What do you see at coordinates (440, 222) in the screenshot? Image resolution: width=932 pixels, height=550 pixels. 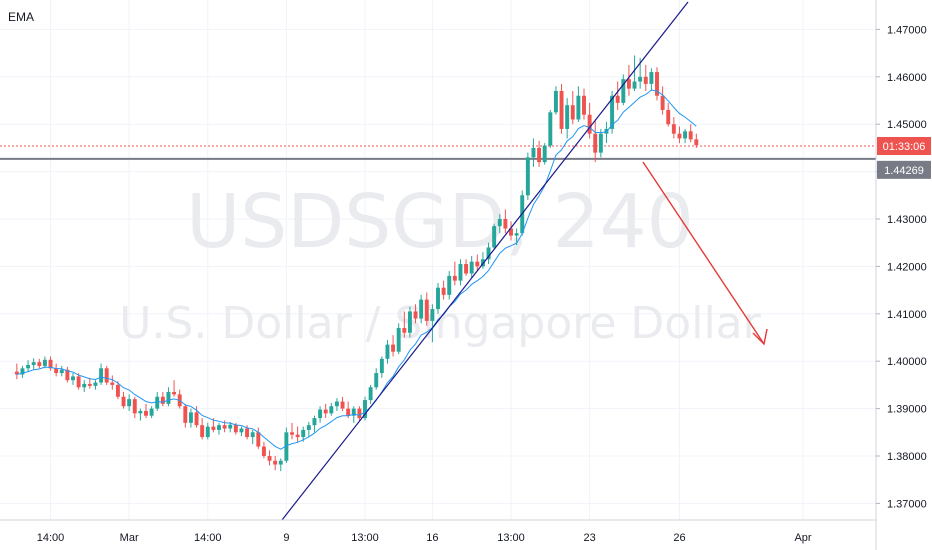 I see `watermark-symbol: USDSGD, 240` at bounding box center [440, 222].